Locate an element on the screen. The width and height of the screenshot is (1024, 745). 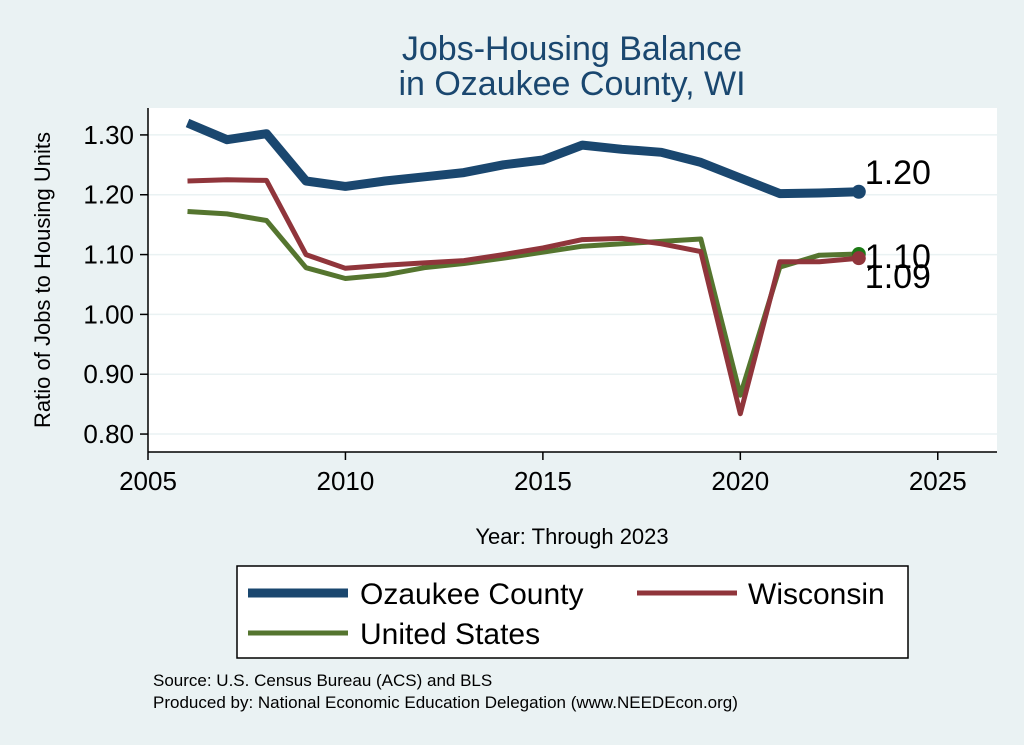
end-label-wisconsin: 1.09 is located at coordinates (898, 277).